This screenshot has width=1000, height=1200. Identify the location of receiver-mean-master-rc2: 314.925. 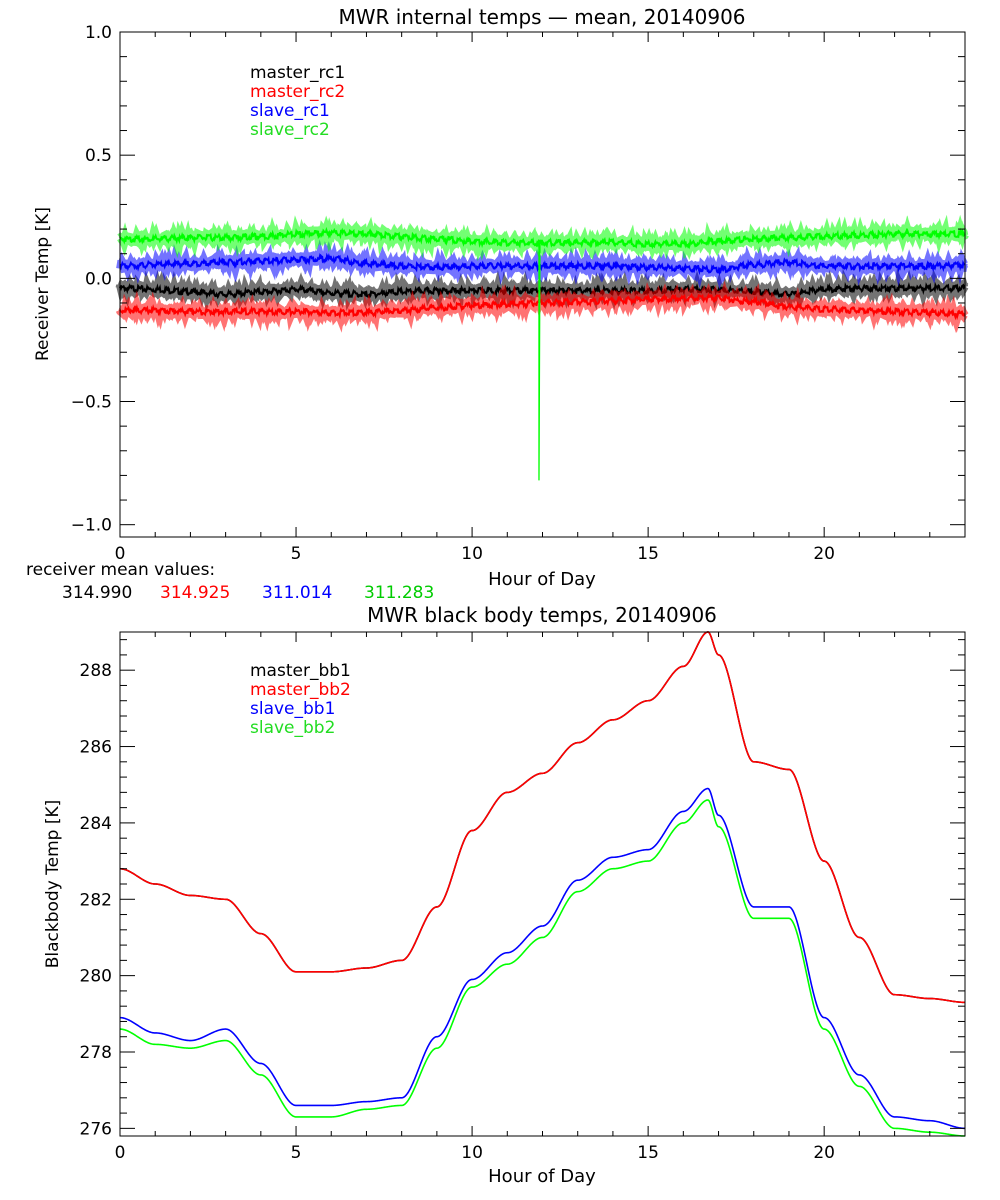
(195, 593).